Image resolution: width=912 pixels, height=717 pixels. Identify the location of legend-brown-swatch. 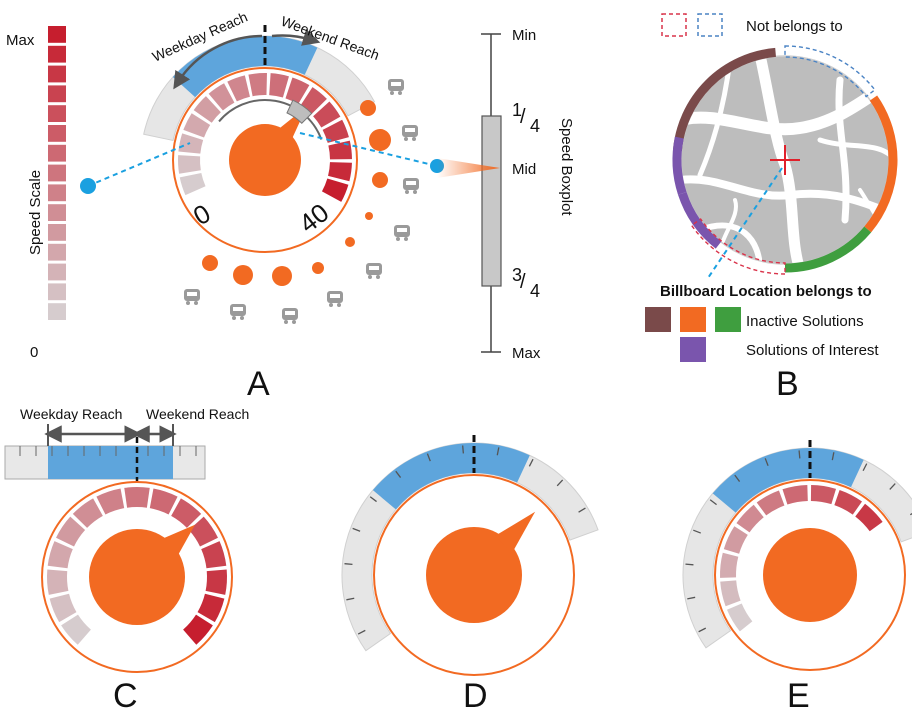
(658, 319).